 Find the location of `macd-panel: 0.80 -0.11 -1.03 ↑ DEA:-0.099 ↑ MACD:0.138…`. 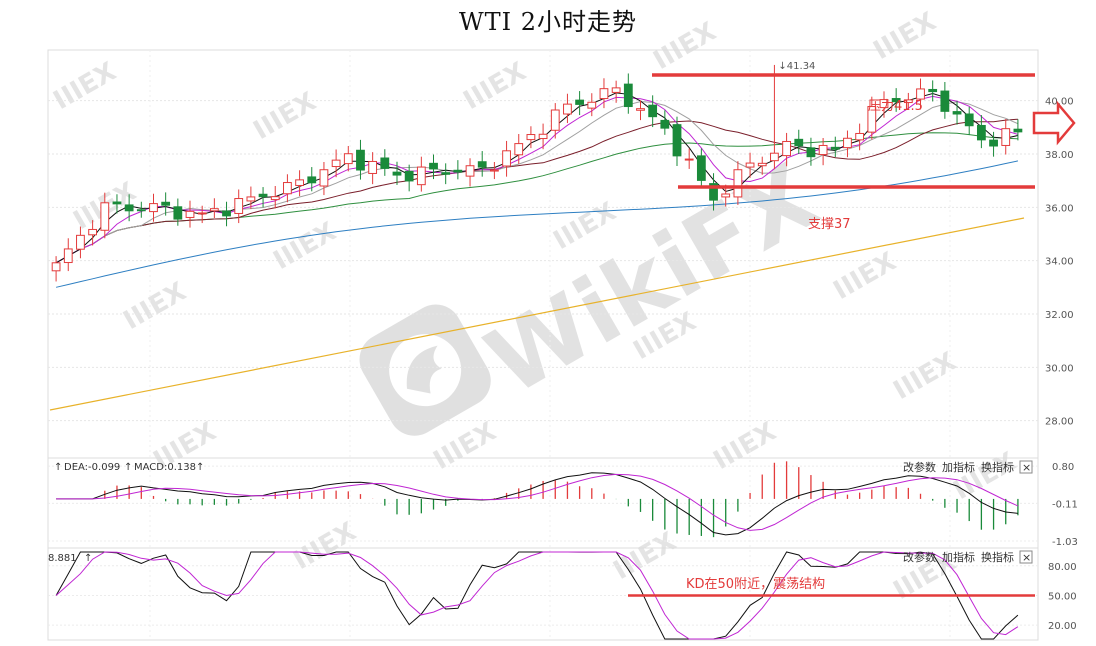

macd-panel: 0.80 -0.11 -1.03 ↑ DEA:-0.099 ↑ MACD:0.138… is located at coordinates (562, 503).